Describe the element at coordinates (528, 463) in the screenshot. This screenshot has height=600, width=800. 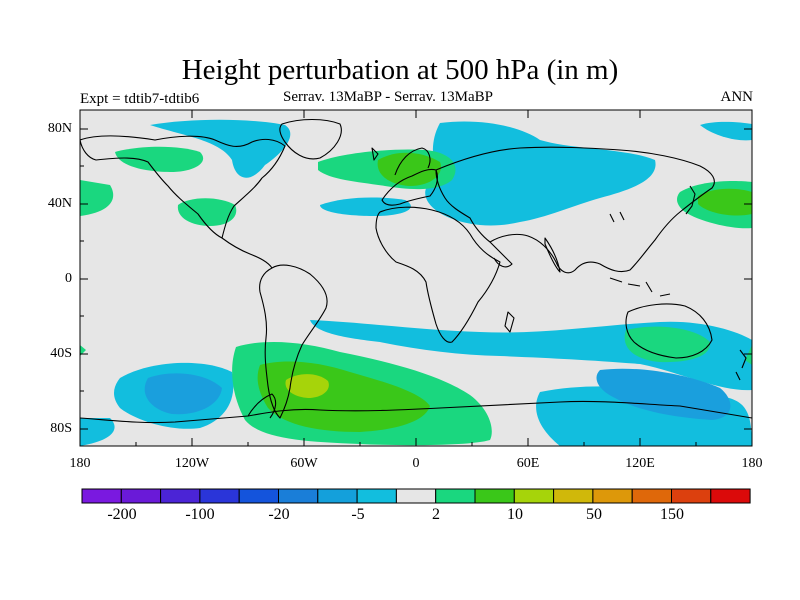
I see `lon-label-60e: 60E` at that location.